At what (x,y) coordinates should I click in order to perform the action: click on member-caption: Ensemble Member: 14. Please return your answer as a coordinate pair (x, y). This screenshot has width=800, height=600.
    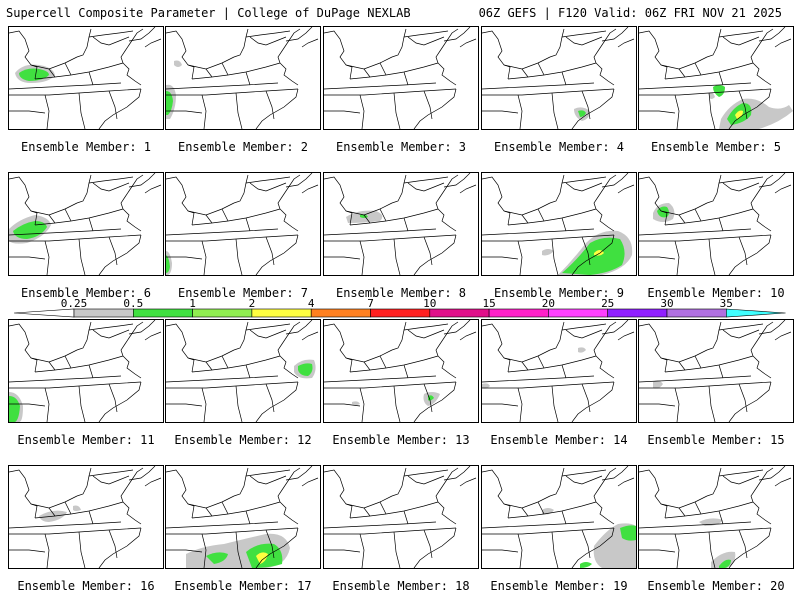
    Looking at the image, I should click on (559, 440).